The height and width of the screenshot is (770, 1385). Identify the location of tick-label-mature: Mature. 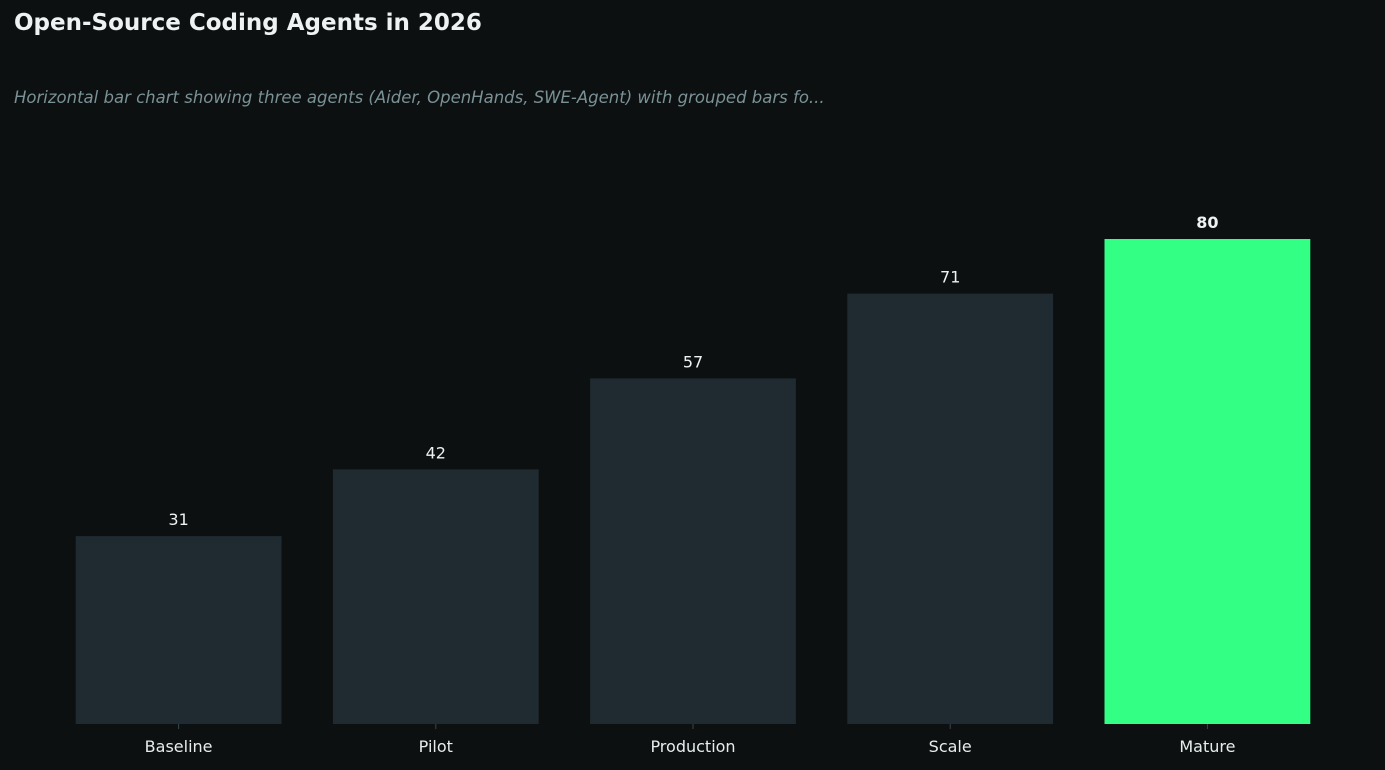
(1207, 746).